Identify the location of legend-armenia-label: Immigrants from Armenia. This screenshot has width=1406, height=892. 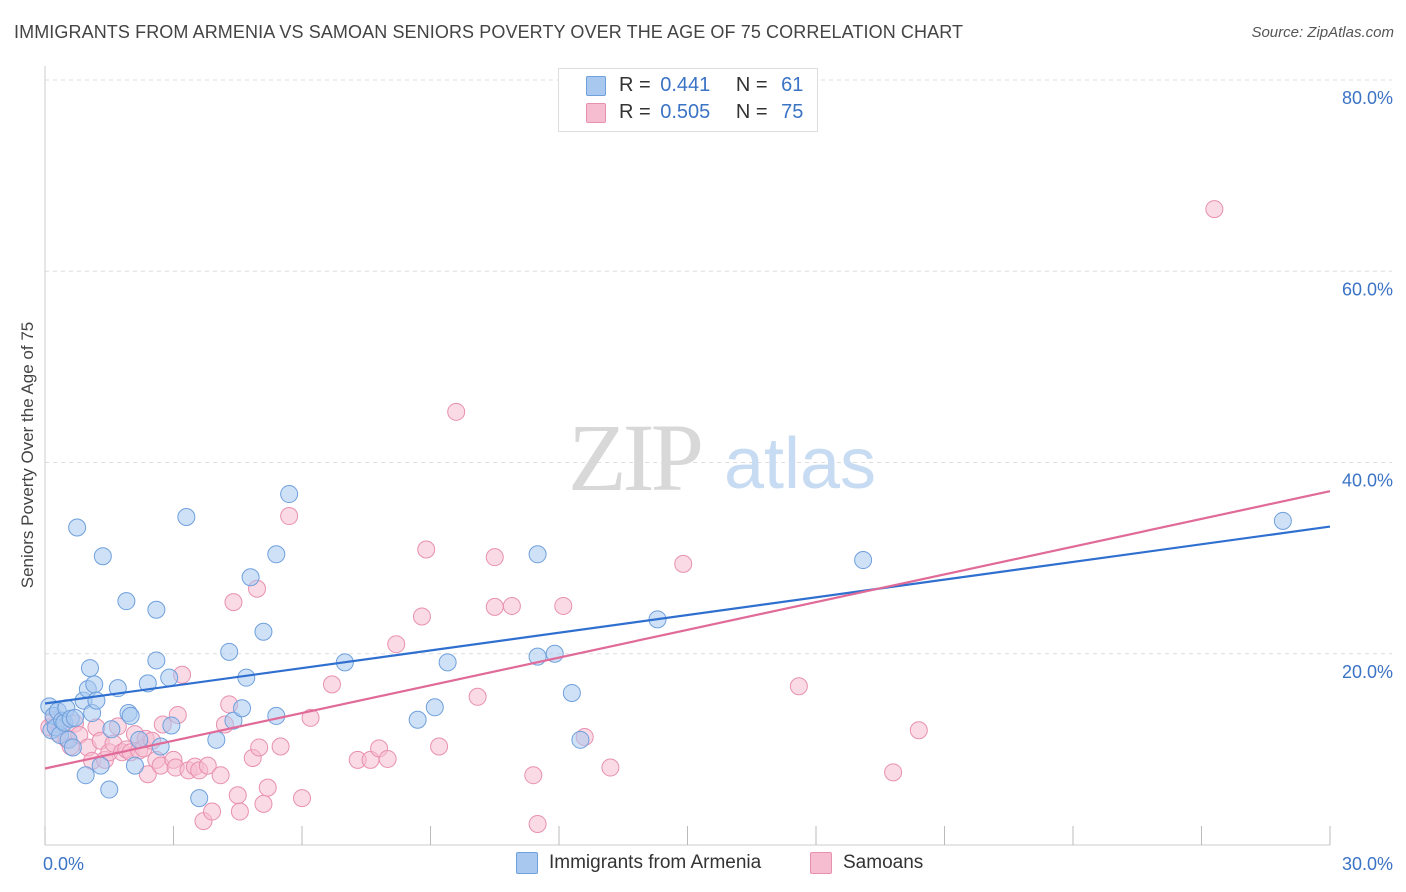
(655, 862).